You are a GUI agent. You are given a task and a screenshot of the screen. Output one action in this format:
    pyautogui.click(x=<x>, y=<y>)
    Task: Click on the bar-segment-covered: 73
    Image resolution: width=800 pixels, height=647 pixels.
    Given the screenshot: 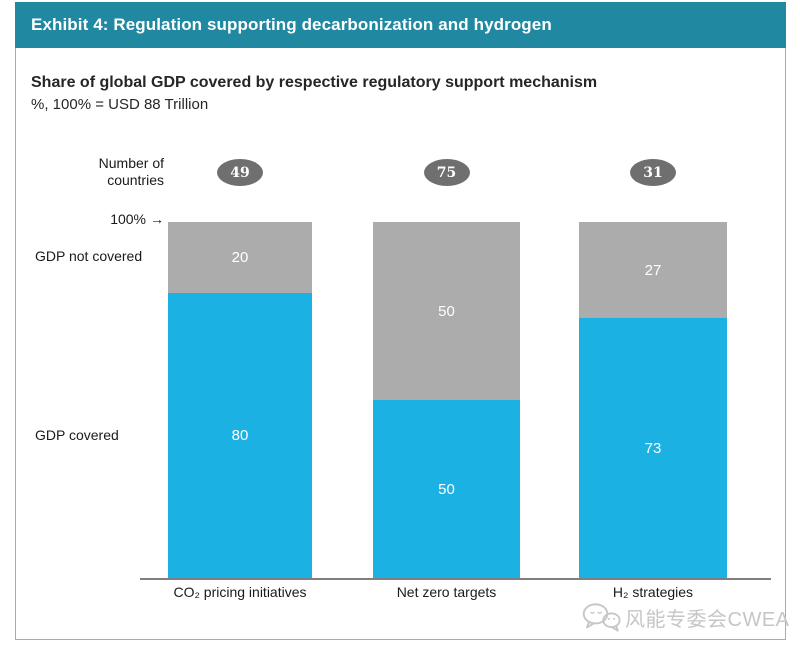 What is the action you would take?
    pyautogui.click(x=653, y=448)
    